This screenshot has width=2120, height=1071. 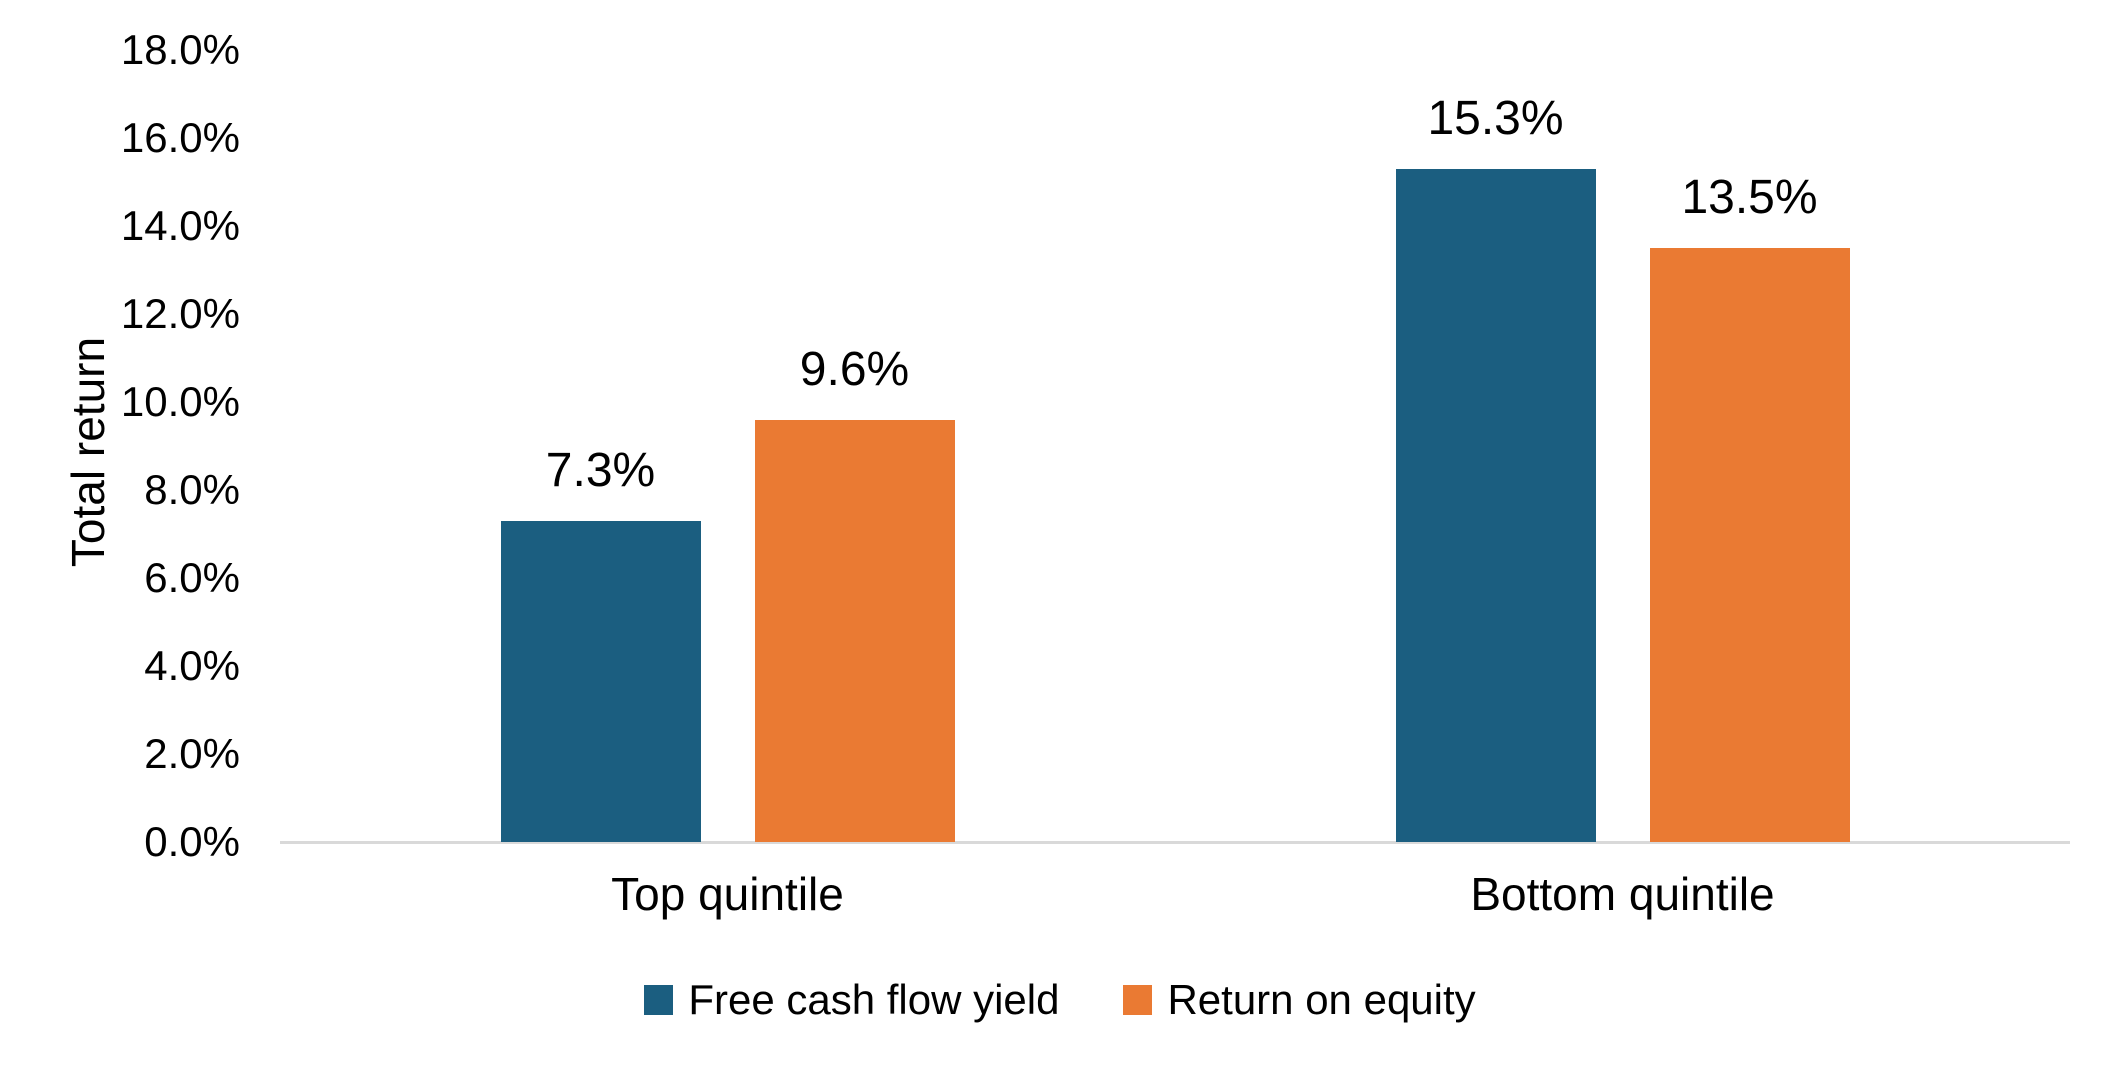 I want to click on y-tick-label-16-0: 16.0%, so click(x=180, y=137).